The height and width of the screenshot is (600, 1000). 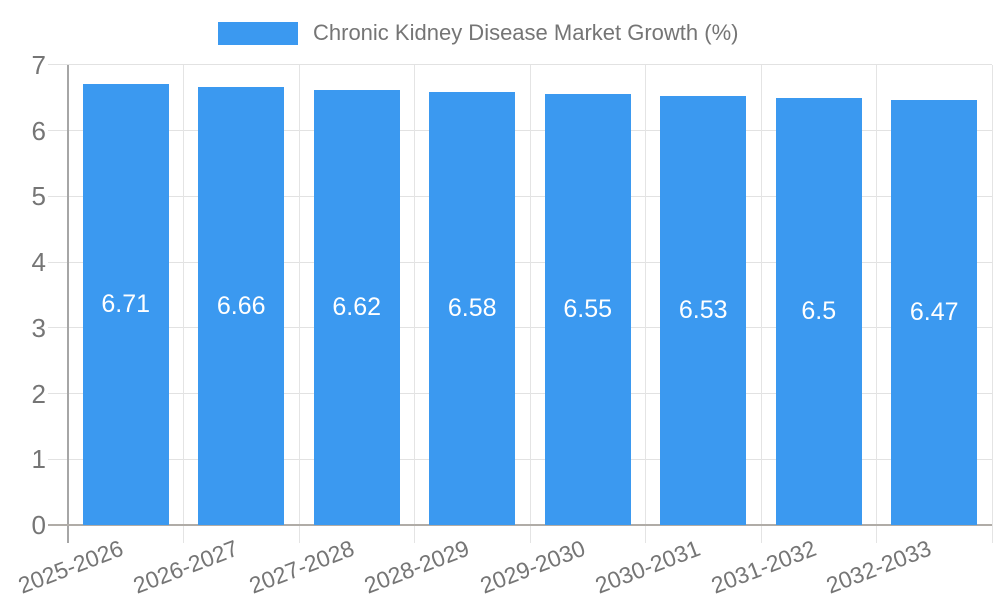 I want to click on y-axis-line, so click(x=68, y=303).